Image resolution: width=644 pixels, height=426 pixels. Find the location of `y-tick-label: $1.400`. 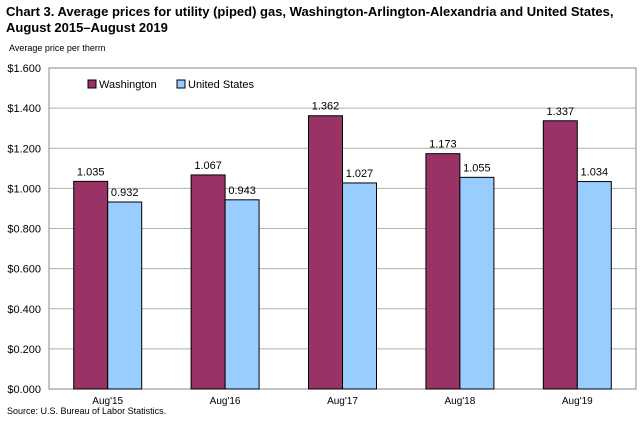

y-tick-label: $1.400 is located at coordinates (24, 109).